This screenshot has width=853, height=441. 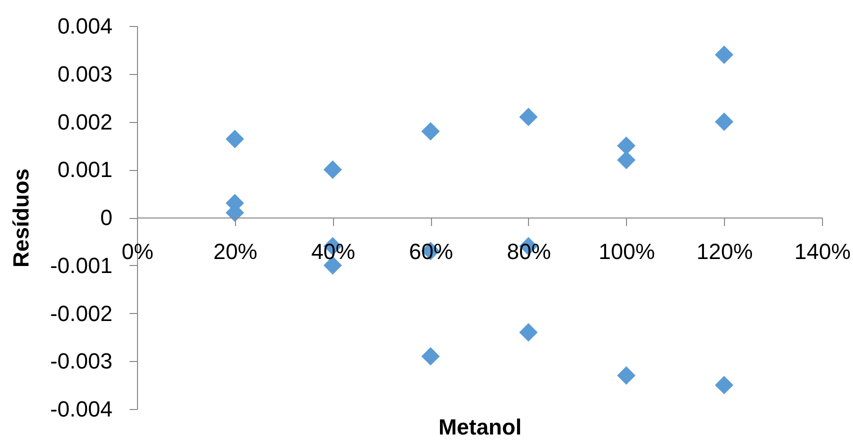 I want to click on y-tick-label: 0.003, so click(x=84, y=73).